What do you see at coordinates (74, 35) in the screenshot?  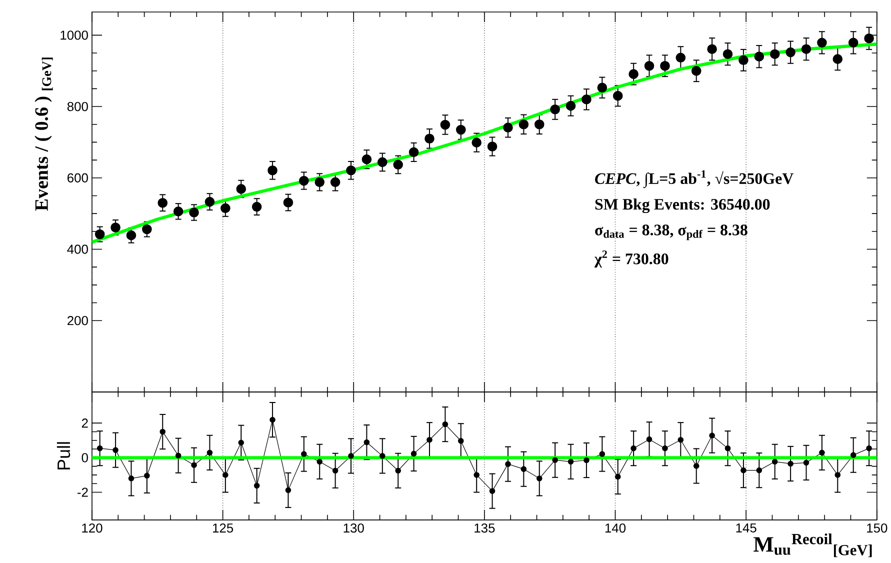 I see `y-tick-label: 1000` at bounding box center [74, 35].